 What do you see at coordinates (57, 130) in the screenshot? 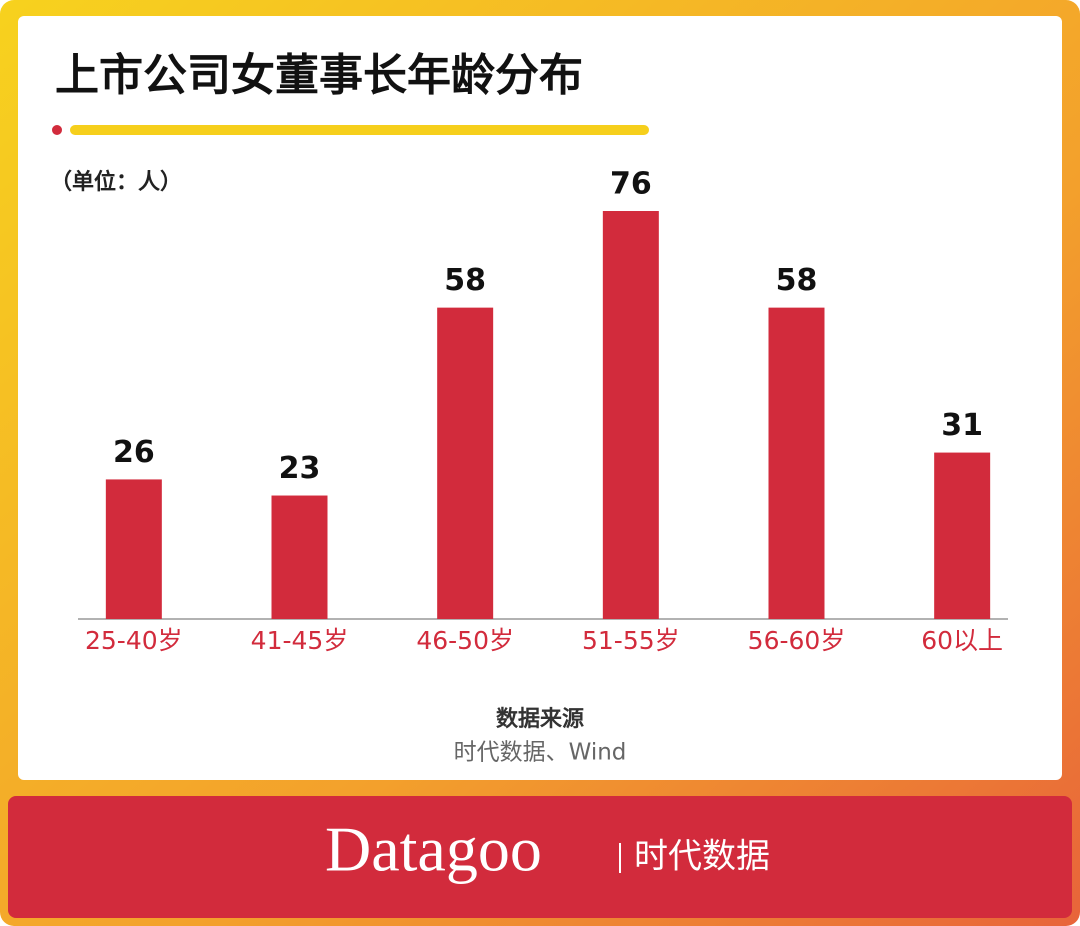
I see `title-dot` at bounding box center [57, 130].